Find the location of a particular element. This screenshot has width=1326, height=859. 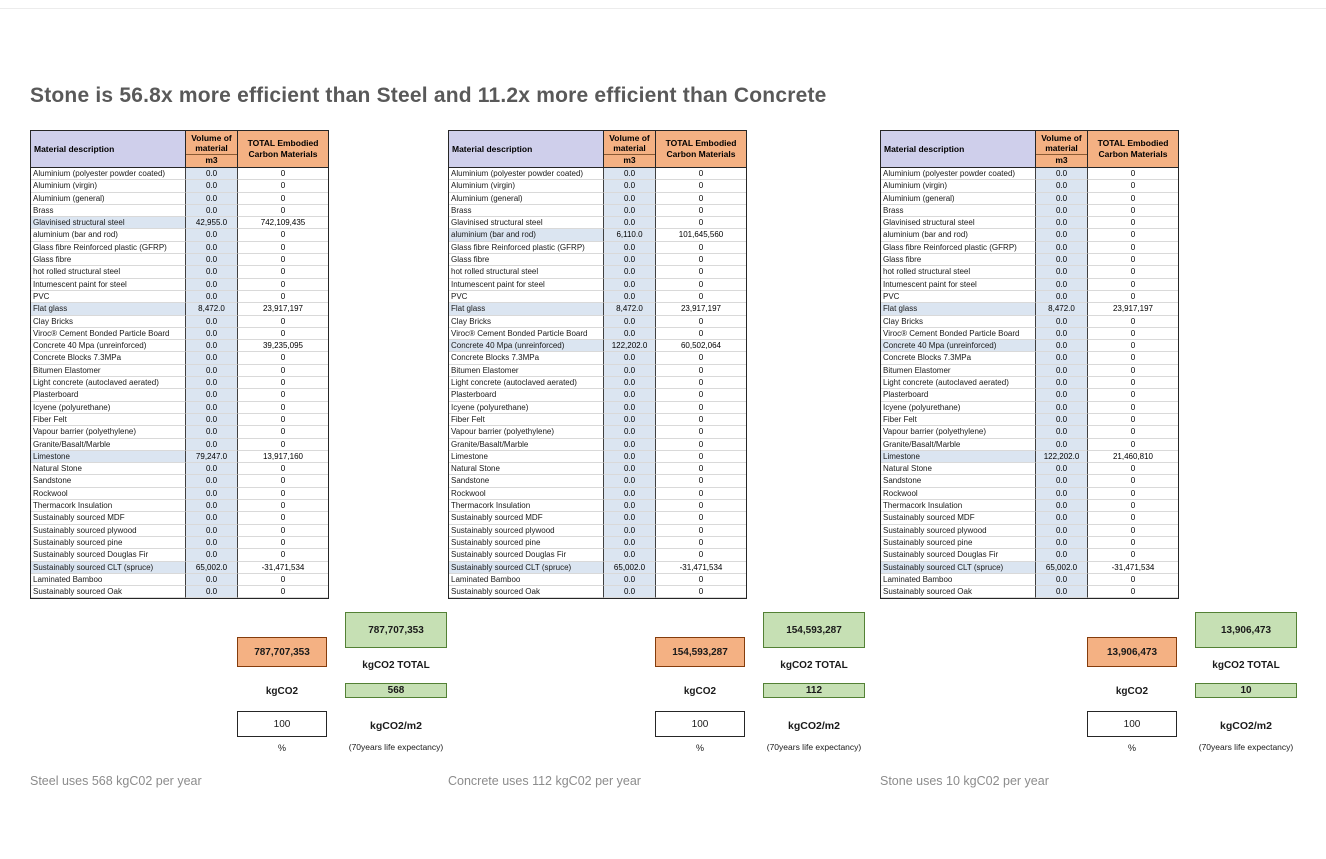

header-line: Volume of is located at coordinates (1061, 137).